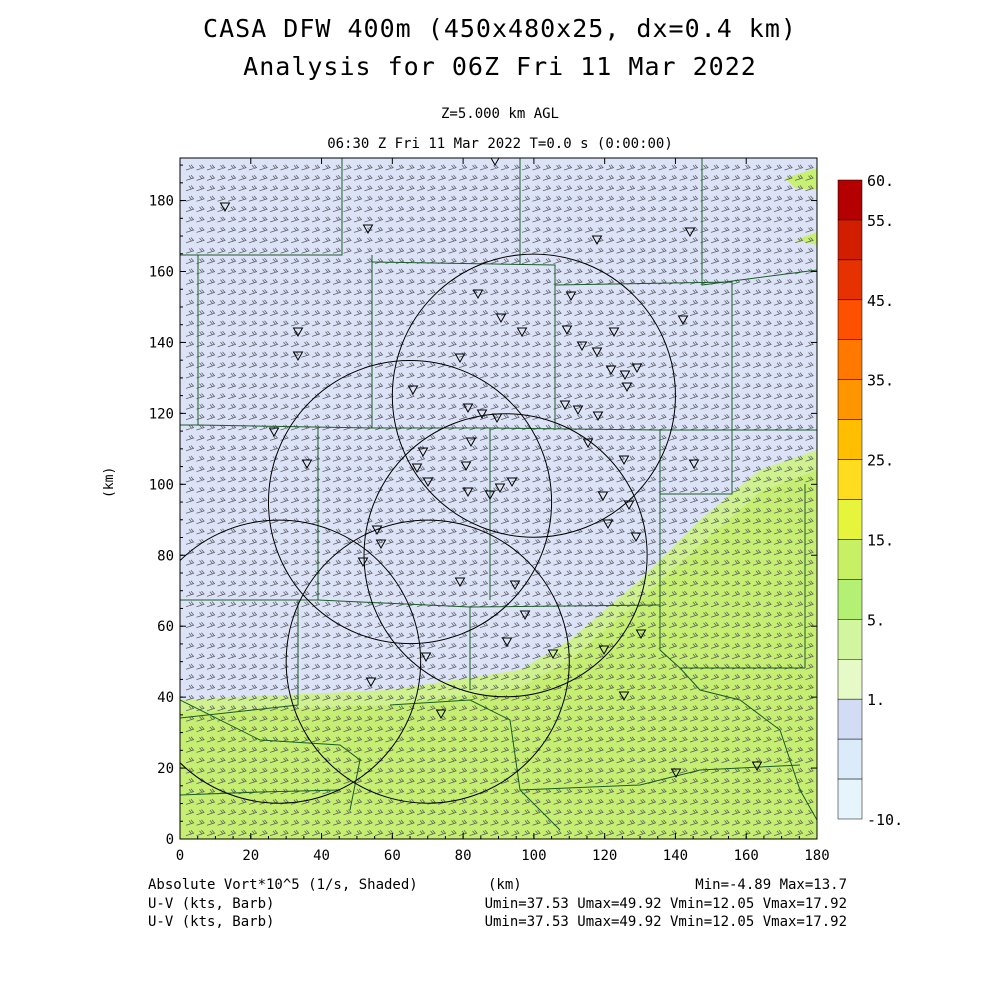 The height and width of the screenshot is (1000, 1000). Describe the element at coordinates (165, 627) in the screenshot. I see `y-tick-label: 60` at that location.